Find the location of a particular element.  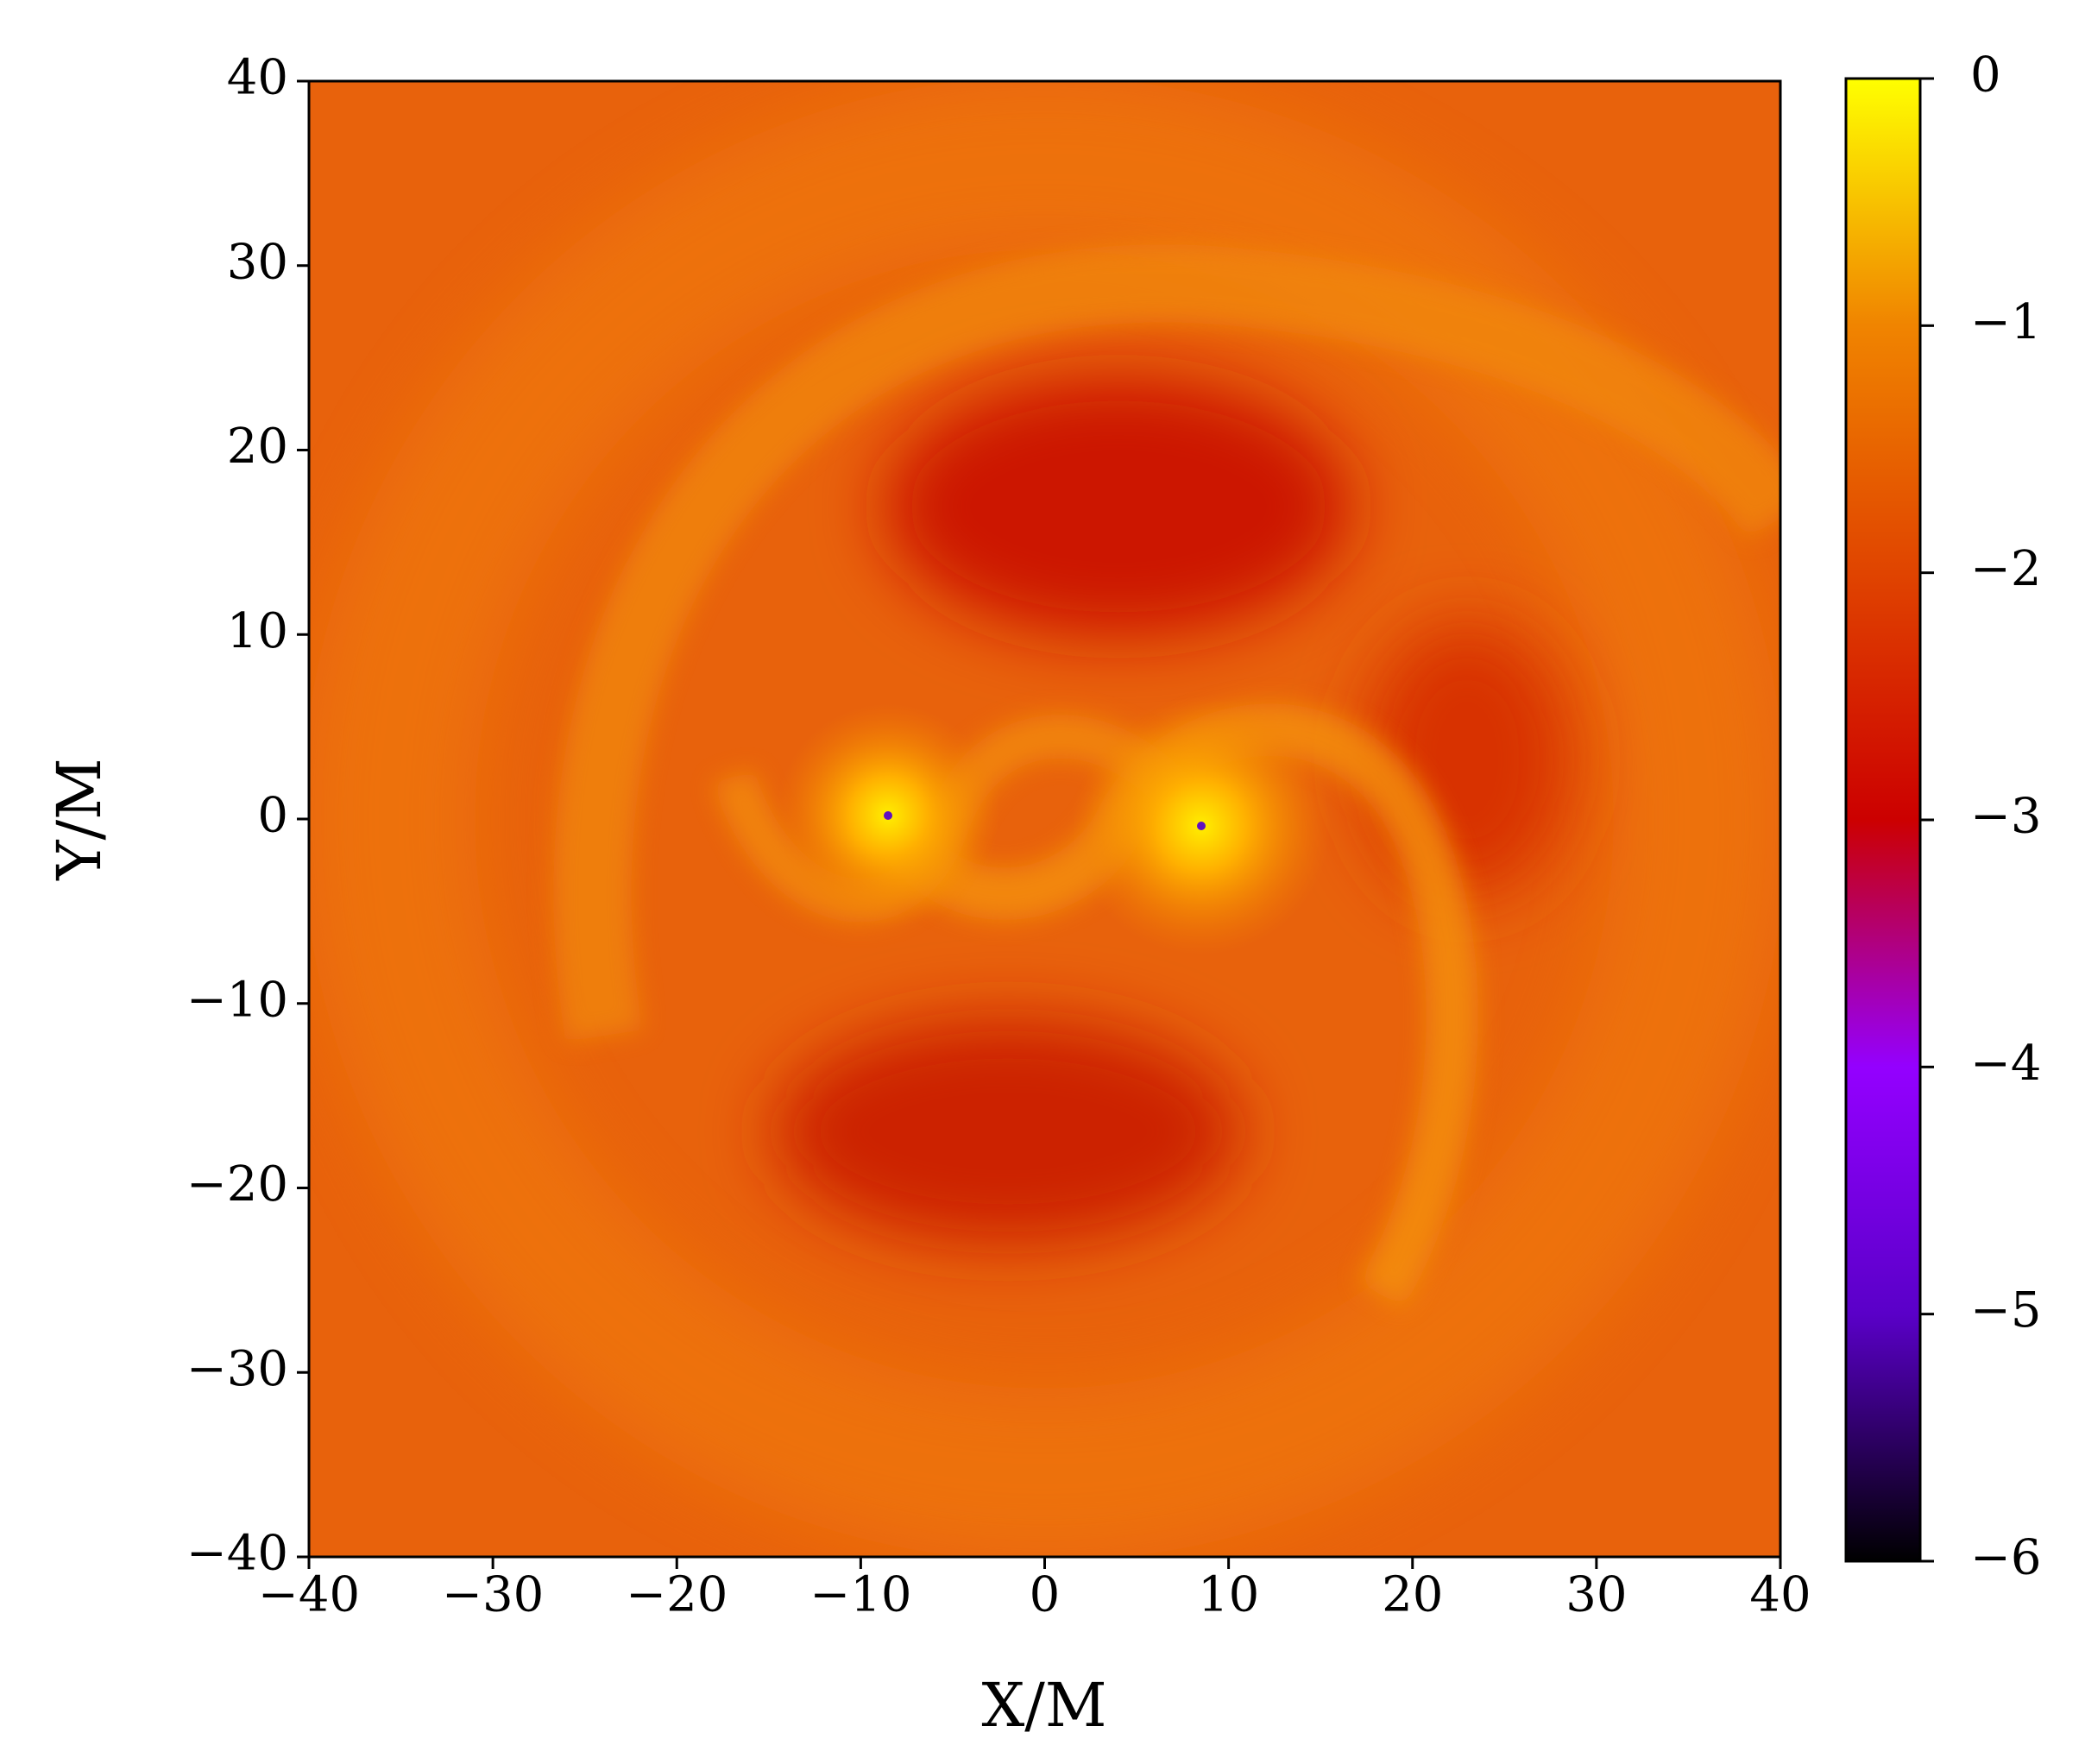

y-tick-label: 0 is located at coordinates (272, 816).